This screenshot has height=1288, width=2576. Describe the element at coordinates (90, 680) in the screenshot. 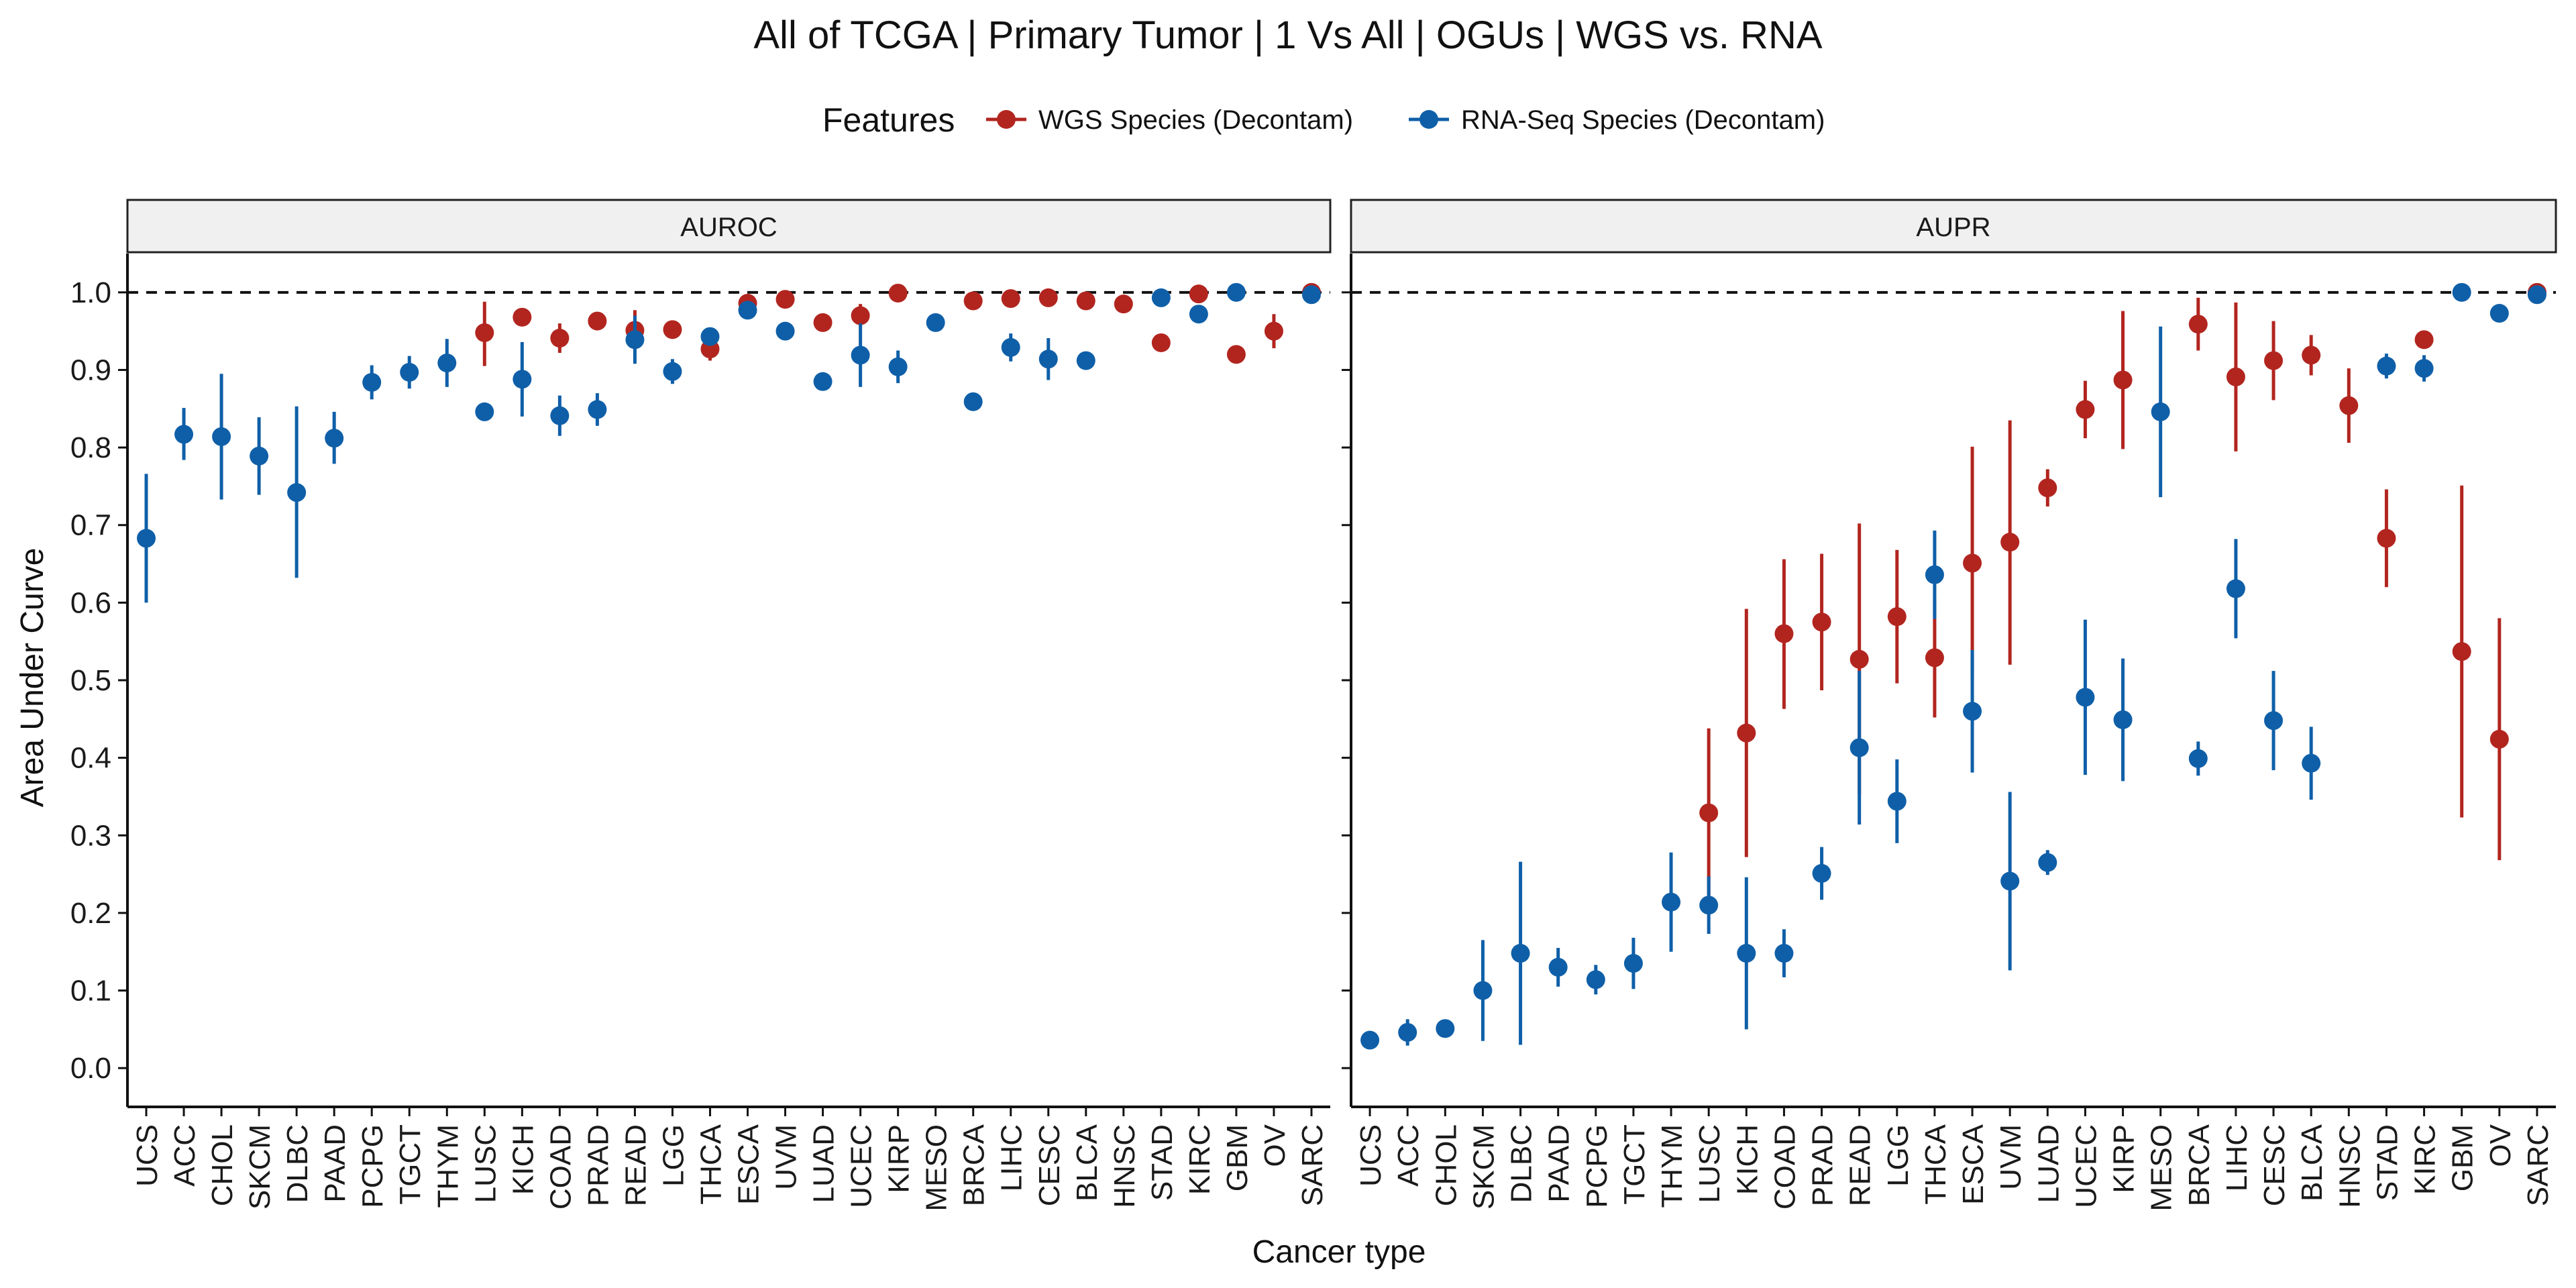

I see `y-tick-label: 0.5` at that location.